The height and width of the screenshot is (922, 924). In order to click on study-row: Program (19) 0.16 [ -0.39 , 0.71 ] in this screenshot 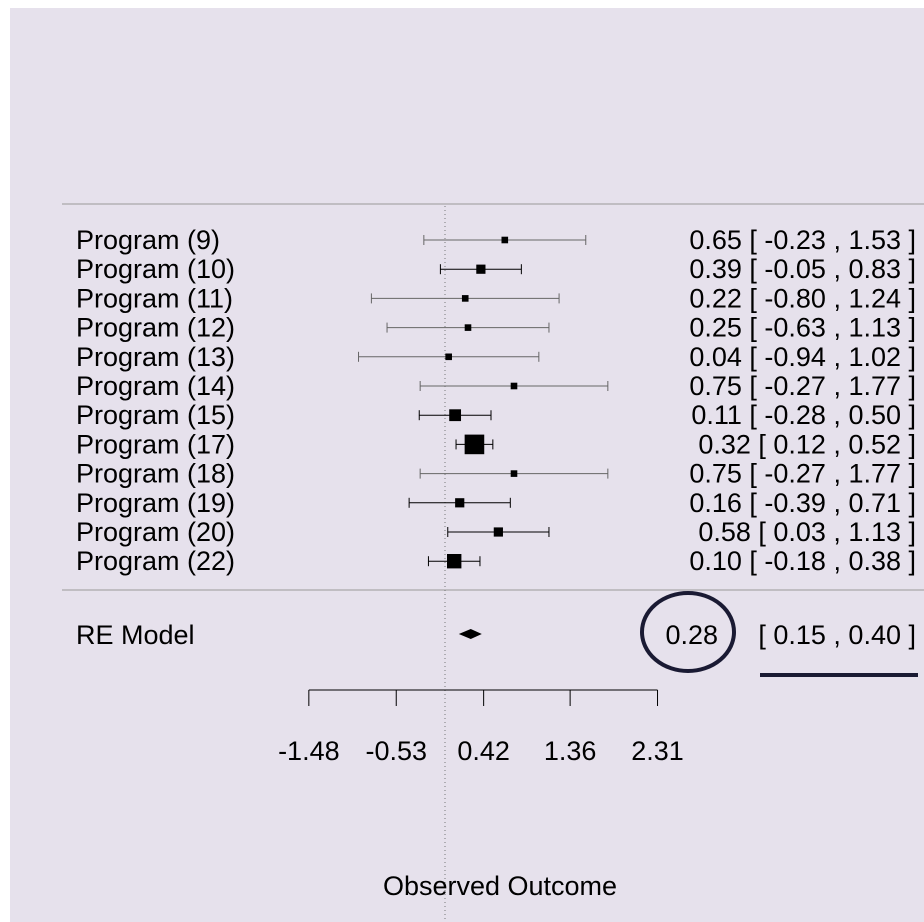, I will do `click(496, 503)`.